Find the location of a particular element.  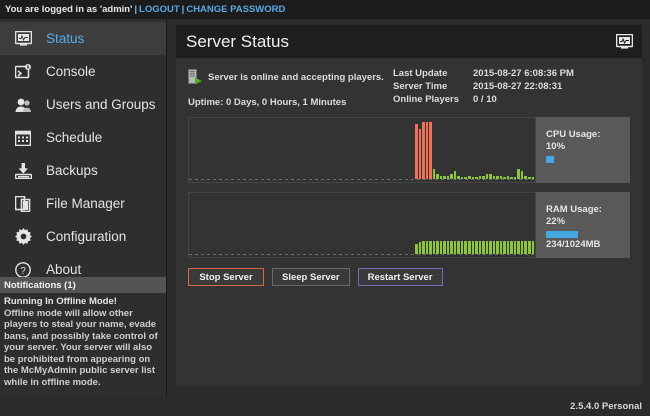

cpu-graph-block: CPU Usage: 10% is located at coordinates (409, 150).